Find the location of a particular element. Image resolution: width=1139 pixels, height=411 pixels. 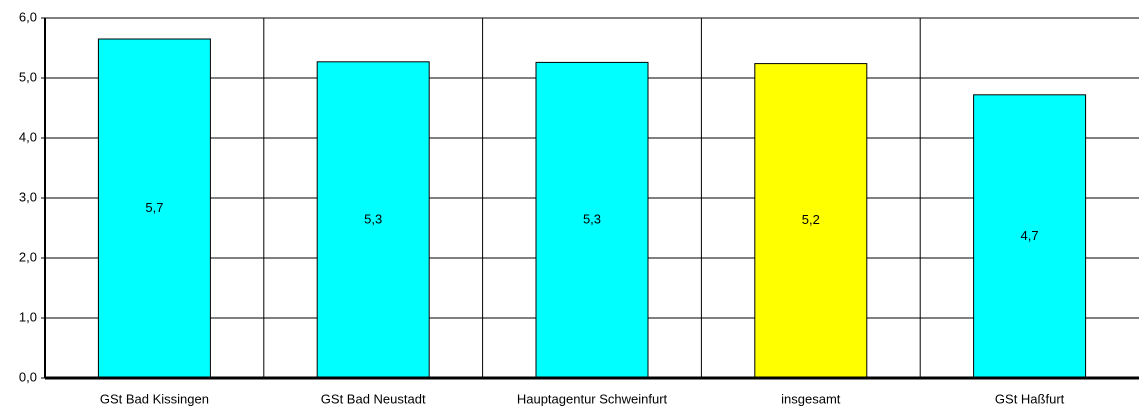

data-label: 5,7 is located at coordinates (154, 207).